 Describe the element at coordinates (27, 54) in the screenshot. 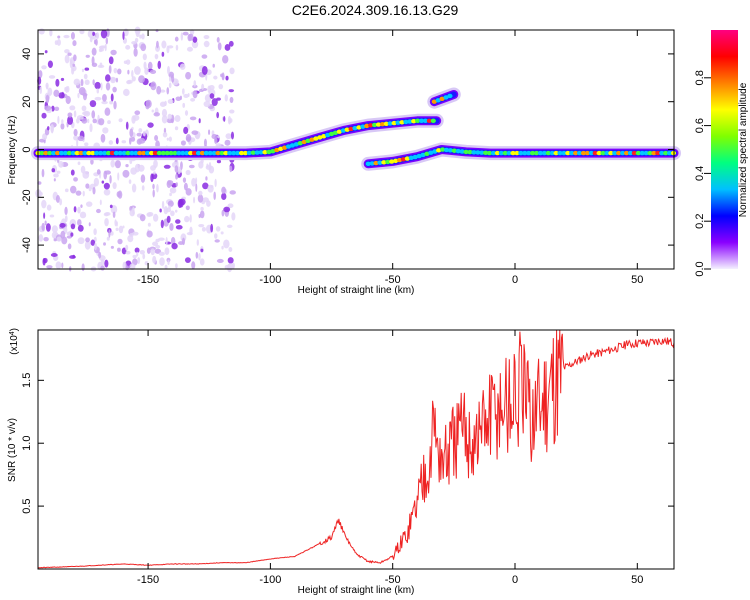

I see `spectrogram-y-tick-label: 40` at that location.